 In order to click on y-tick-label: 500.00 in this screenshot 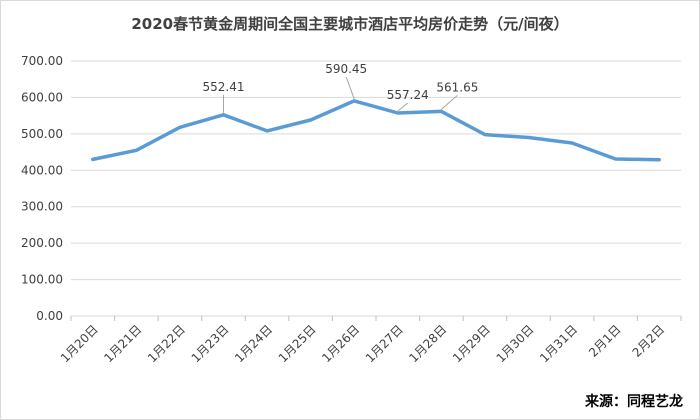, I will do `click(42, 134)`.